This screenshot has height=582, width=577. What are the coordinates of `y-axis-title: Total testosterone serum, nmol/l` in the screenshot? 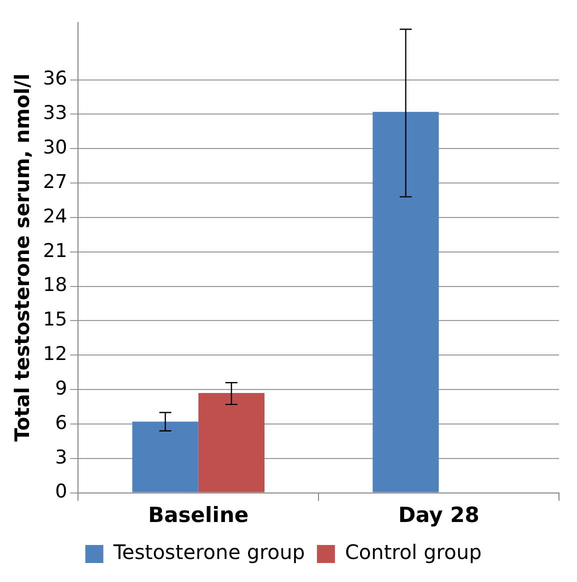 It's located at (22, 258).